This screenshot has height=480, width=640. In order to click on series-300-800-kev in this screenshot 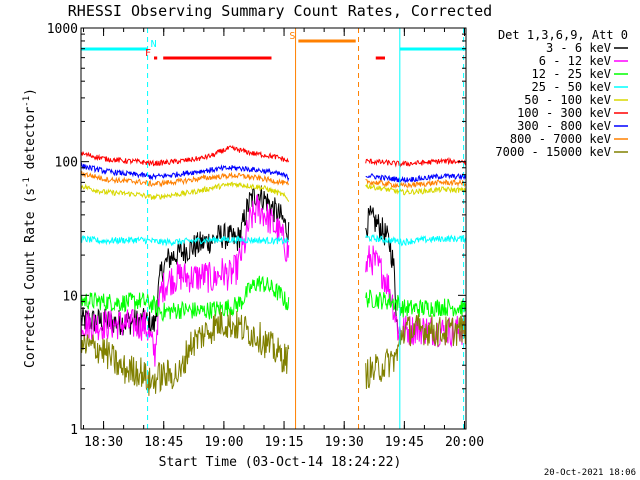, I will do `click(273, 173)`.